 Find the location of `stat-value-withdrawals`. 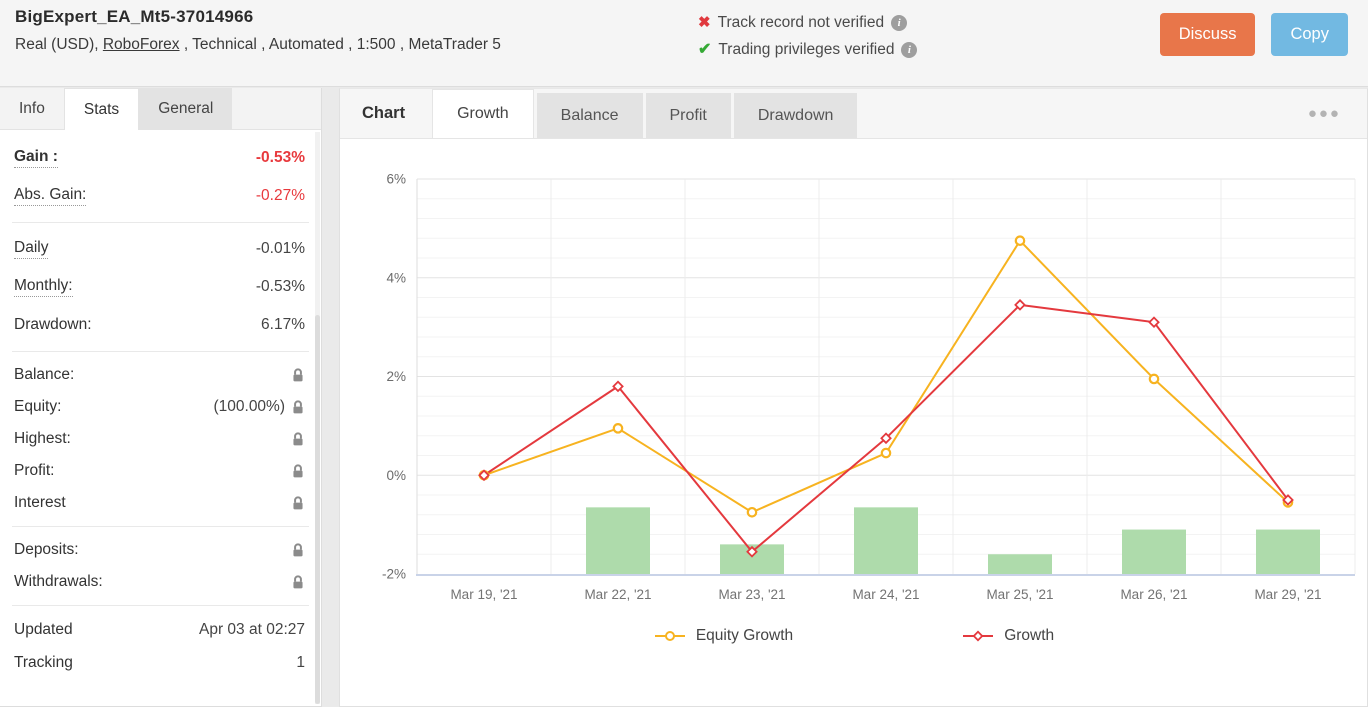

stat-value-withdrawals is located at coordinates (298, 582).